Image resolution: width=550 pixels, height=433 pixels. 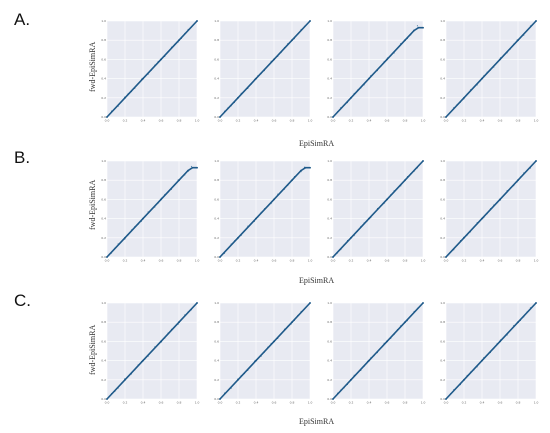 What do you see at coordinates (292, 121) in the screenshot?
I see `x-tick-label: 0.8` at bounding box center [292, 121].